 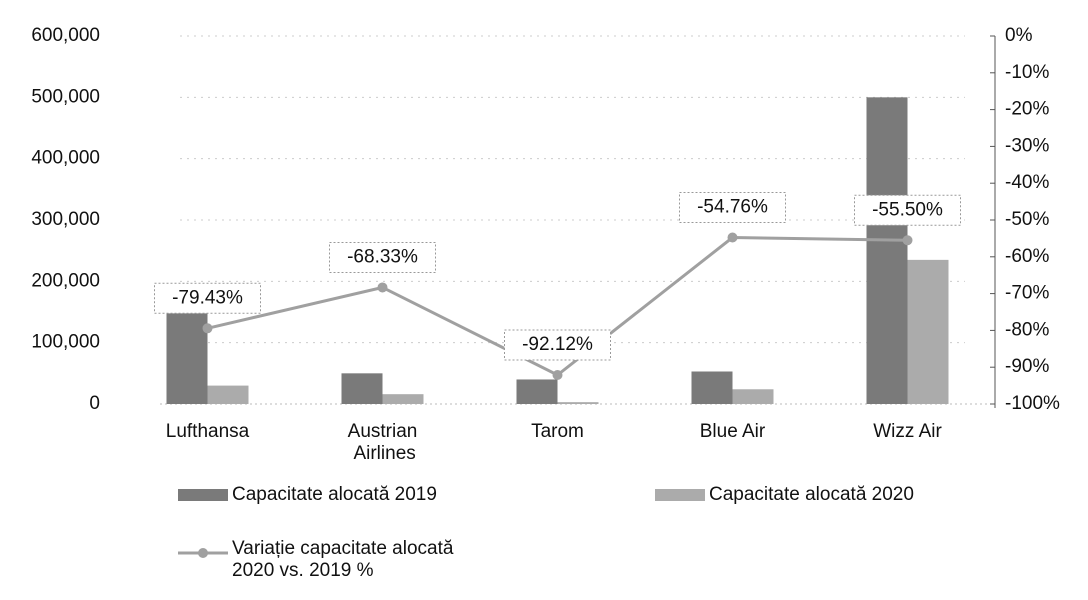 What do you see at coordinates (907, 431) in the screenshot?
I see `x-tick-label: Wizz Air` at bounding box center [907, 431].